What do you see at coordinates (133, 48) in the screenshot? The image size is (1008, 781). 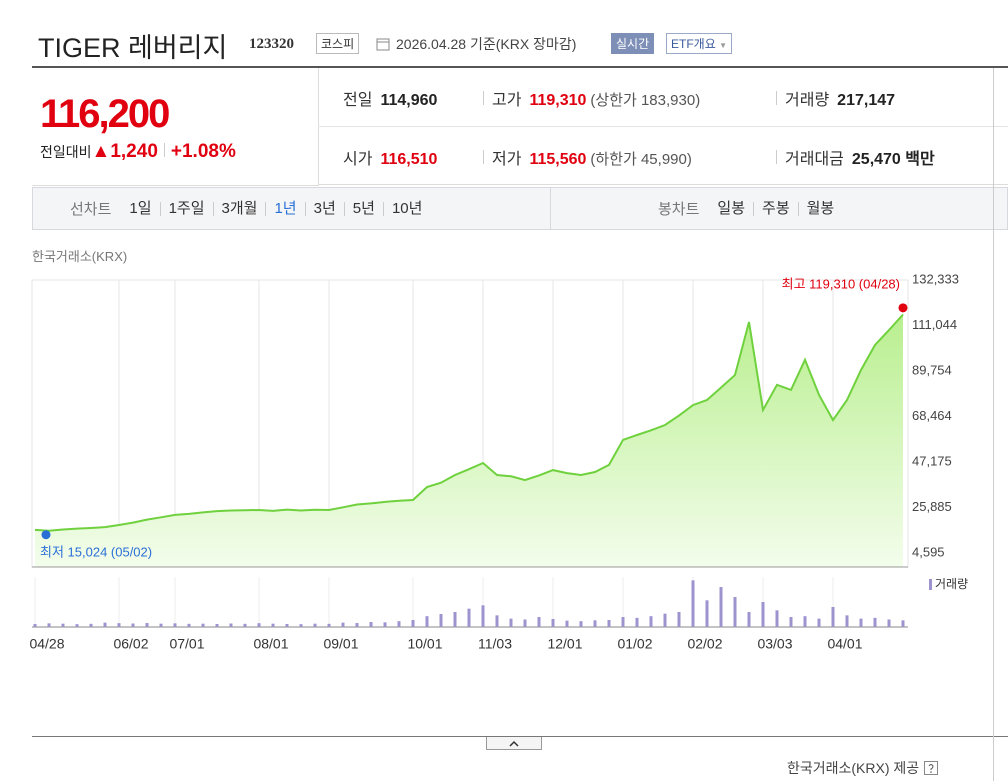 I see `title: TIGER 레버리지` at bounding box center [133, 48].